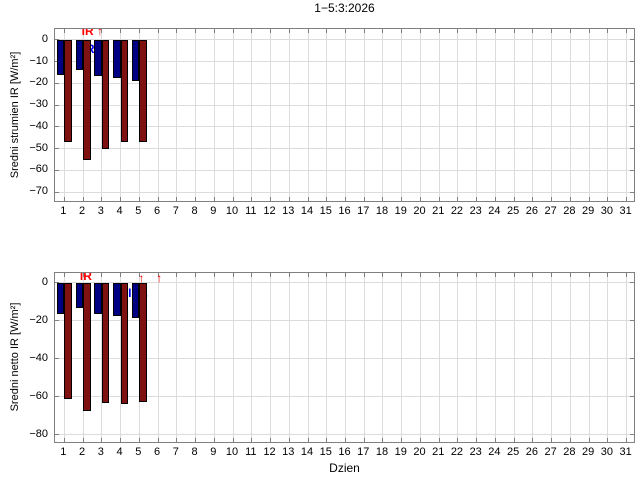 The height and width of the screenshot is (480, 640). I want to click on x-tick-label: 27, so click(550, 211).